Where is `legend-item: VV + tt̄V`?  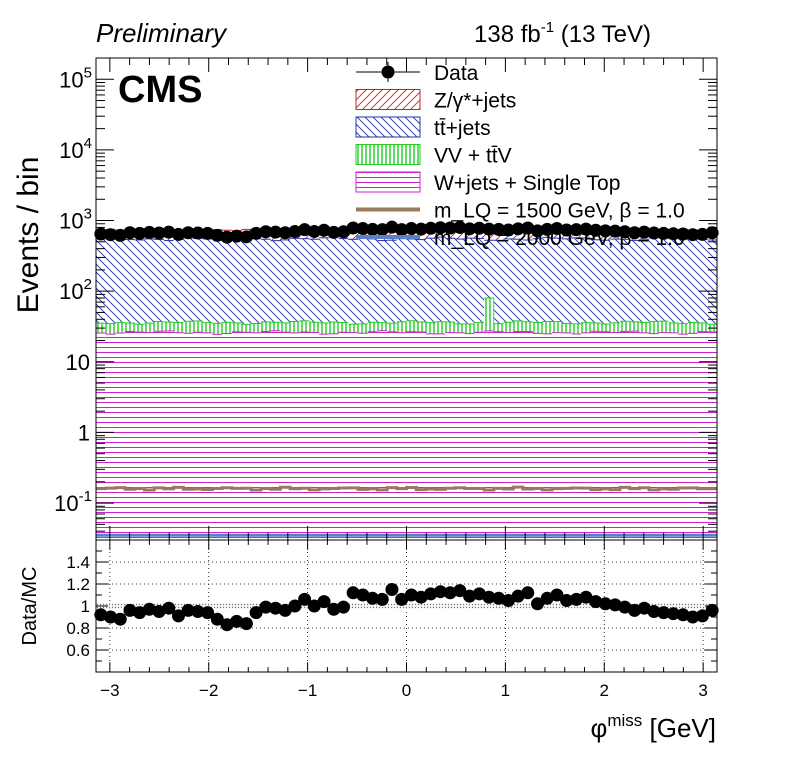
legend-item: VV + tt̄V is located at coordinates (433, 156).